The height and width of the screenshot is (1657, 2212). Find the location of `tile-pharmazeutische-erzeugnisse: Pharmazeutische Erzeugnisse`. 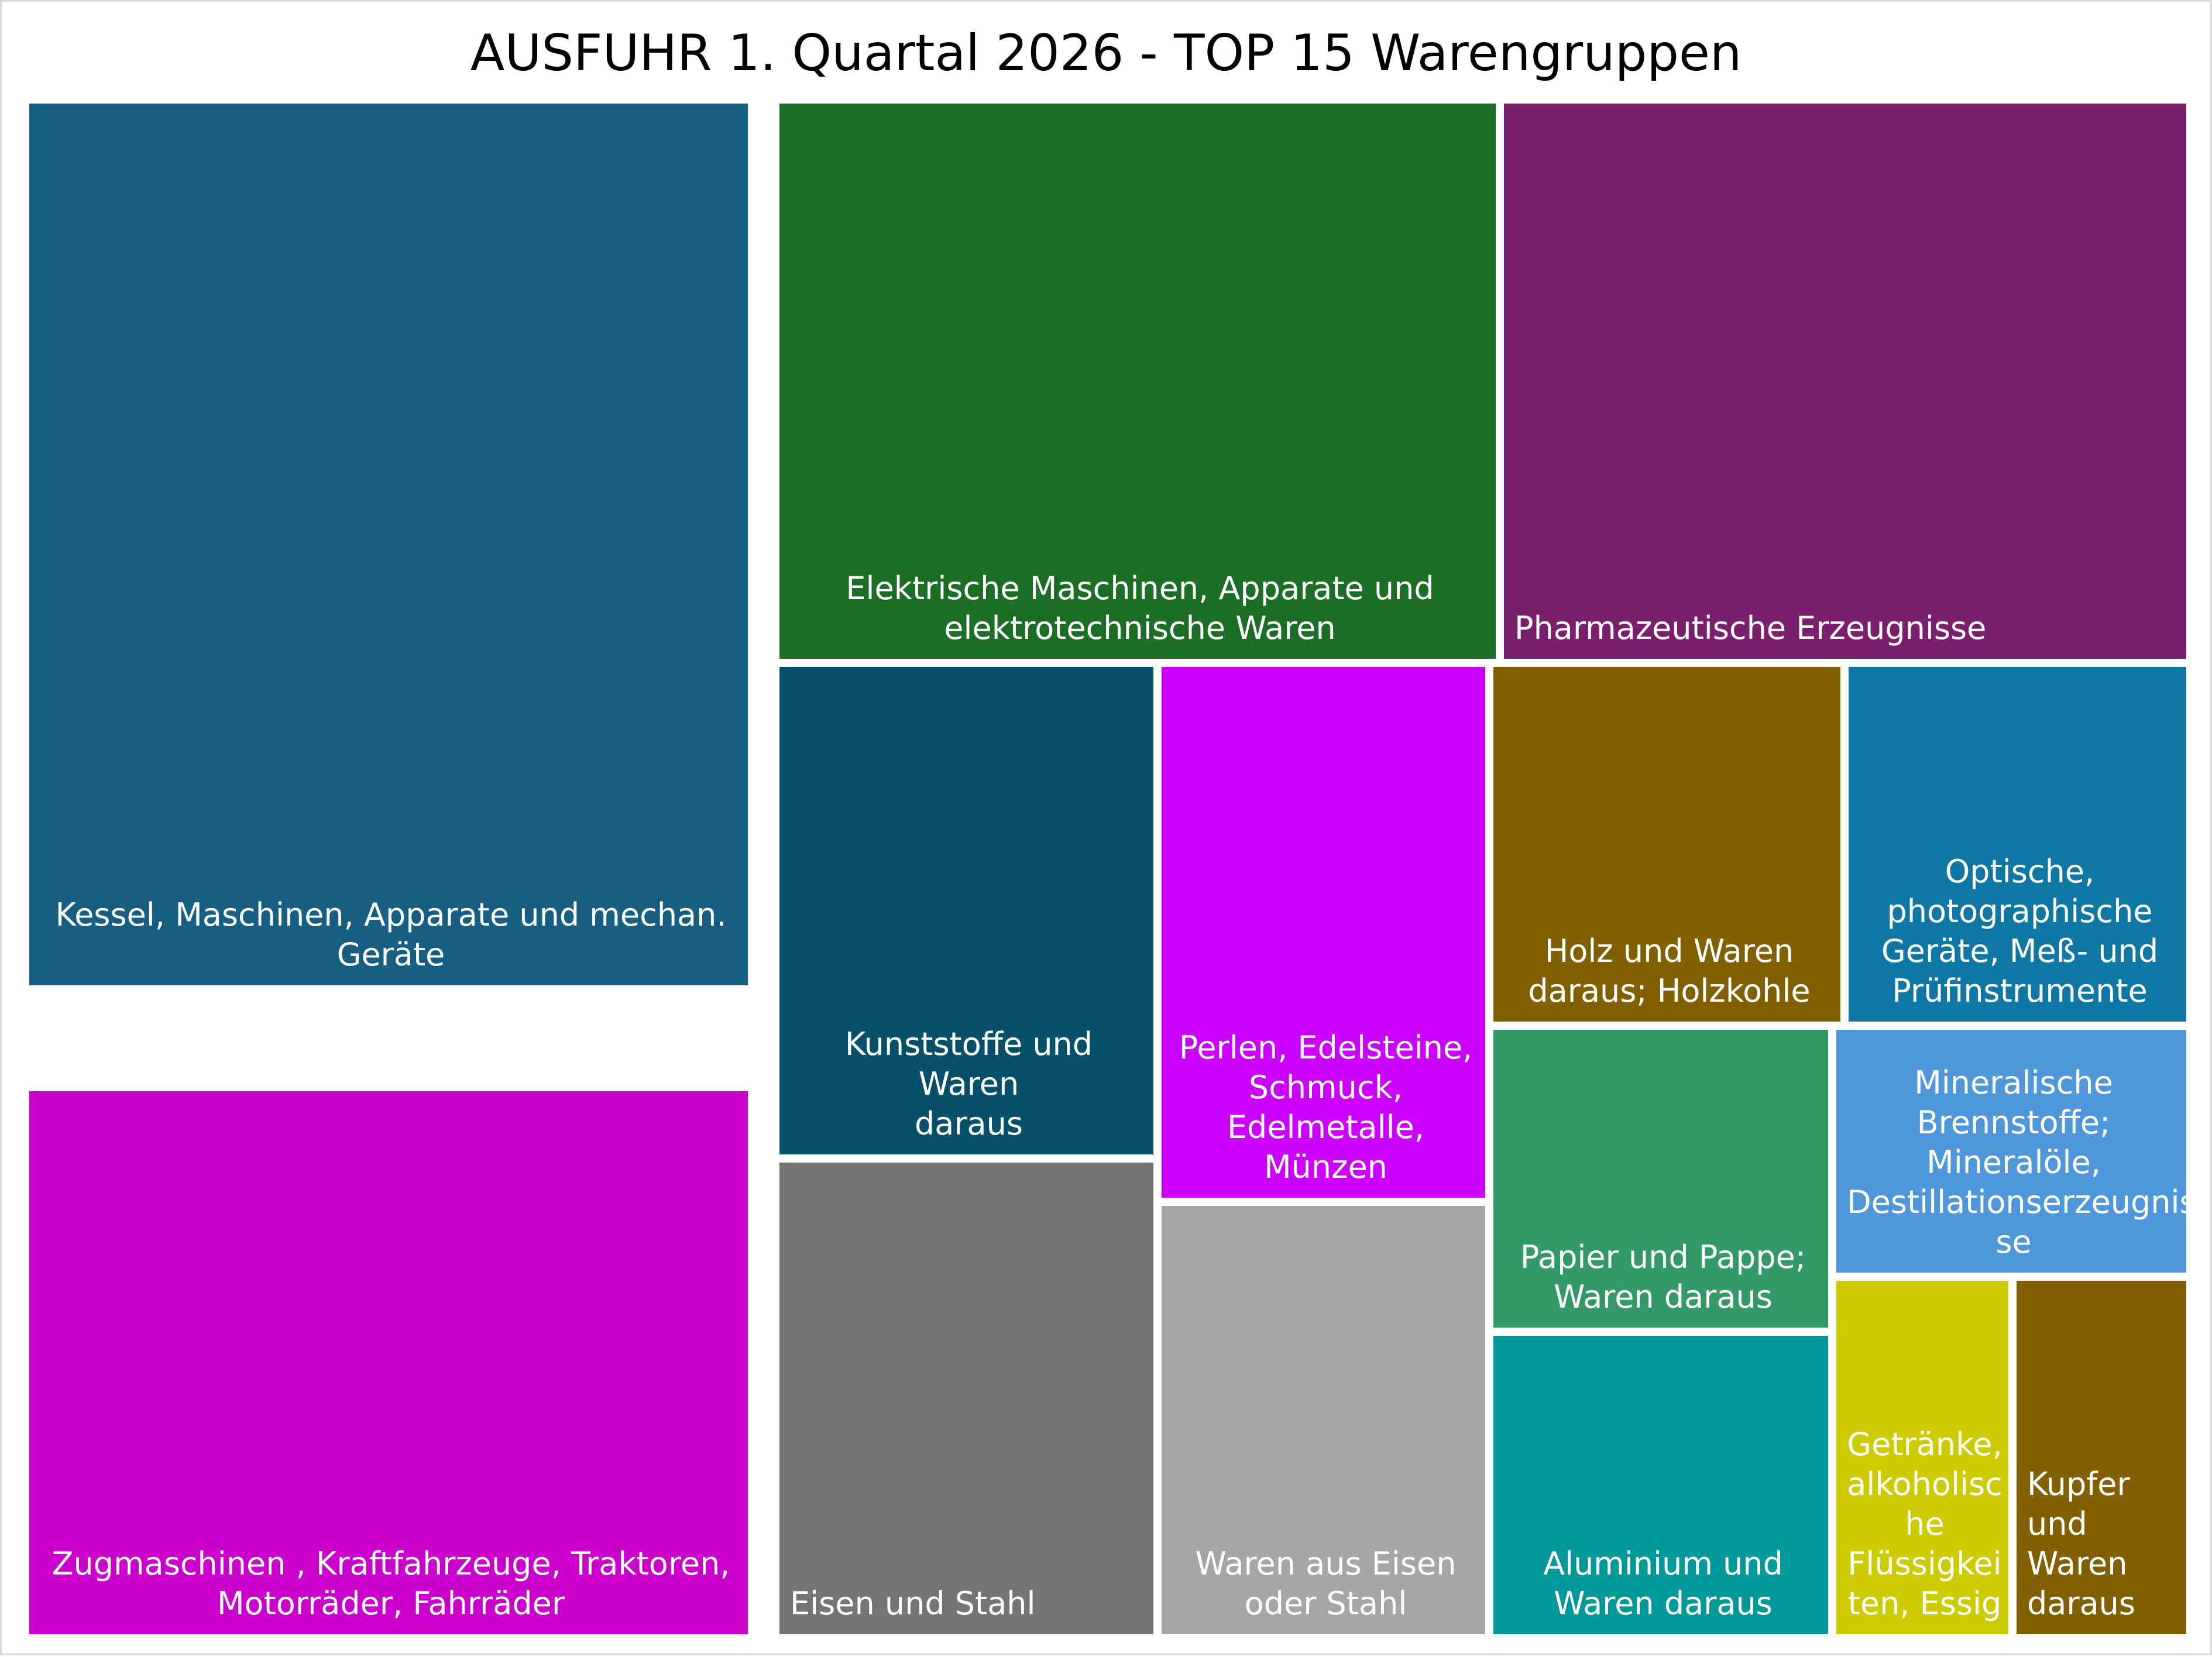

tile-pharmazeutische-erzeugnisse: Pharmazeutische Erzeugnisse is located at coordinates (1845, 381).